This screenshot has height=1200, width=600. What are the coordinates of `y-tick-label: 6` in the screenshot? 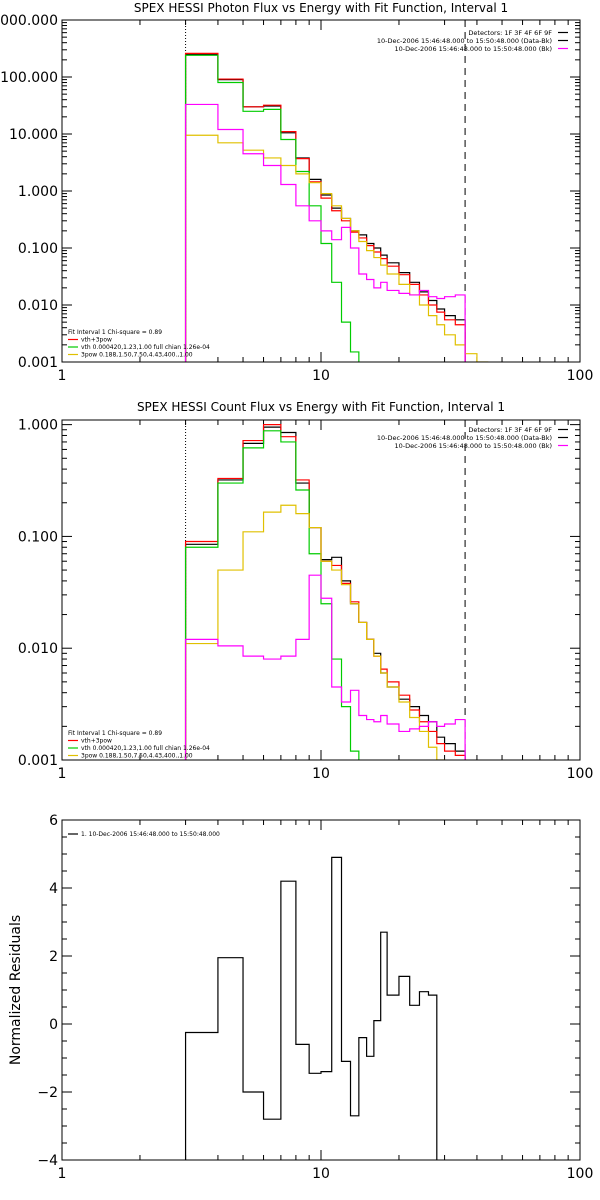 It's located at (53, 821).